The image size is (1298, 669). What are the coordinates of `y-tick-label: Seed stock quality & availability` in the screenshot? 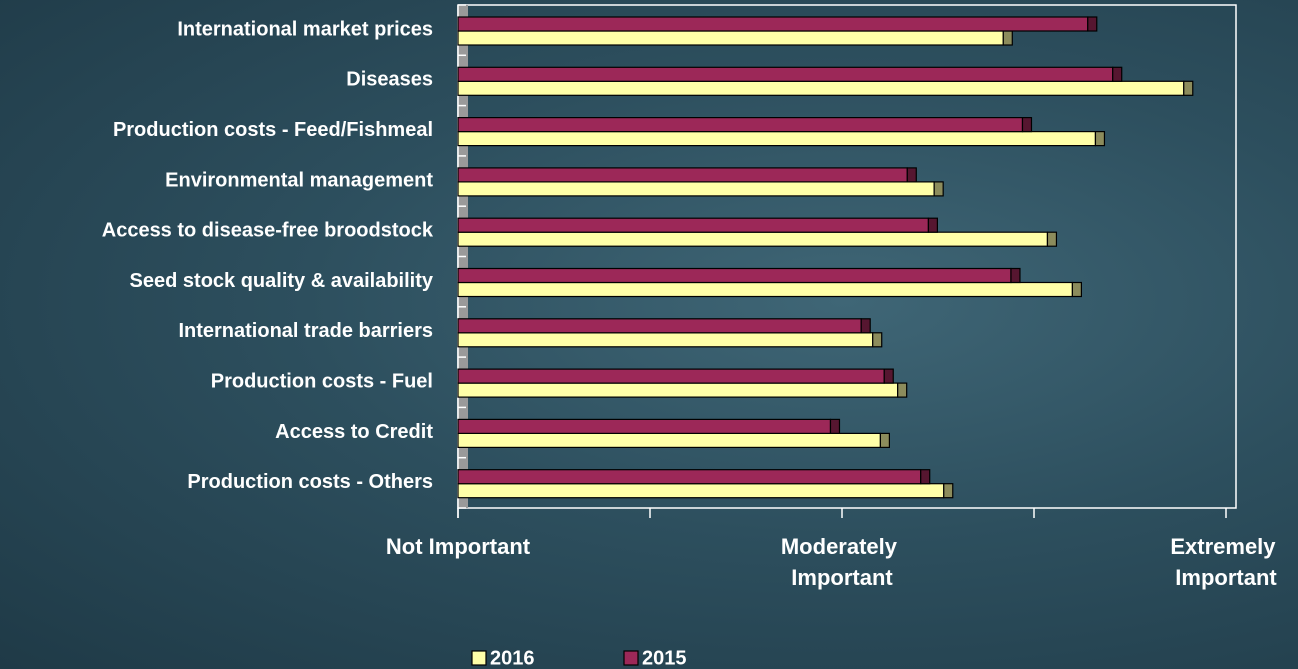 It's located at (282, 281).